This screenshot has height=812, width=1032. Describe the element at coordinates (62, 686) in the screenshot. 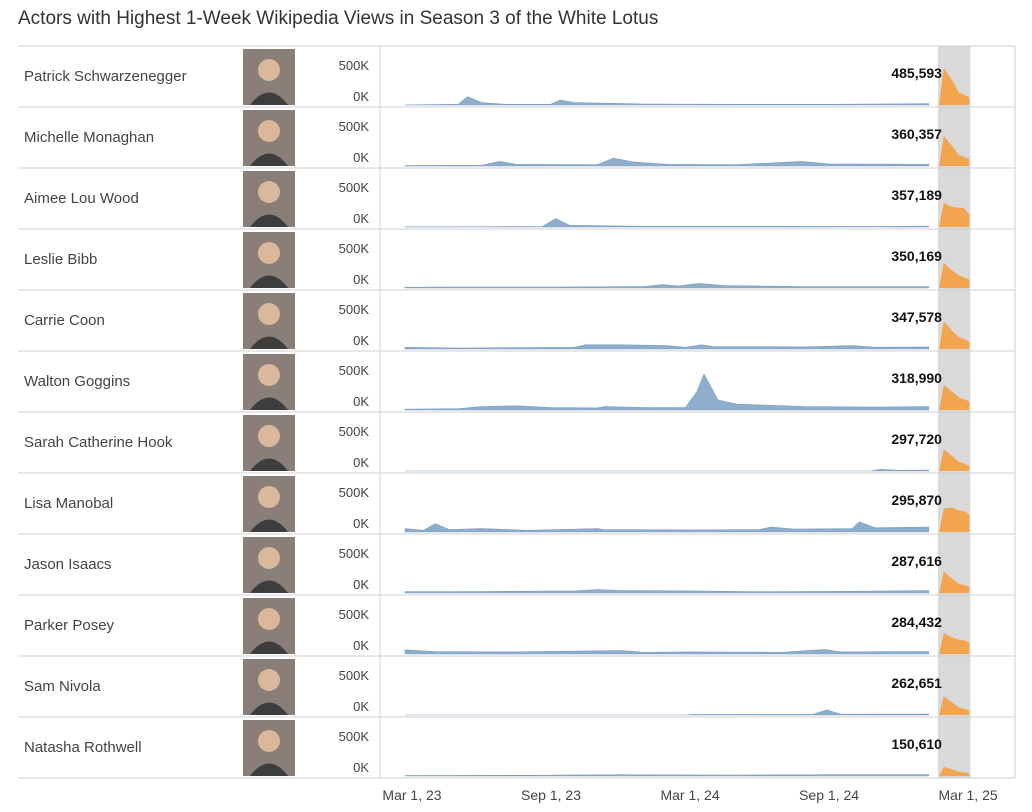

I see `actor-name: Sam Nivola` at that location.